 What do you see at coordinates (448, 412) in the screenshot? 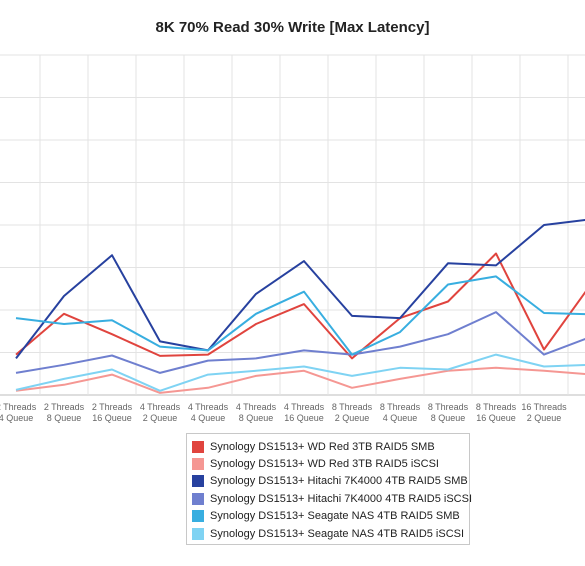
I see `x-tick-label: 8 Threads 8 Queue` at bounding box center [448, 412].